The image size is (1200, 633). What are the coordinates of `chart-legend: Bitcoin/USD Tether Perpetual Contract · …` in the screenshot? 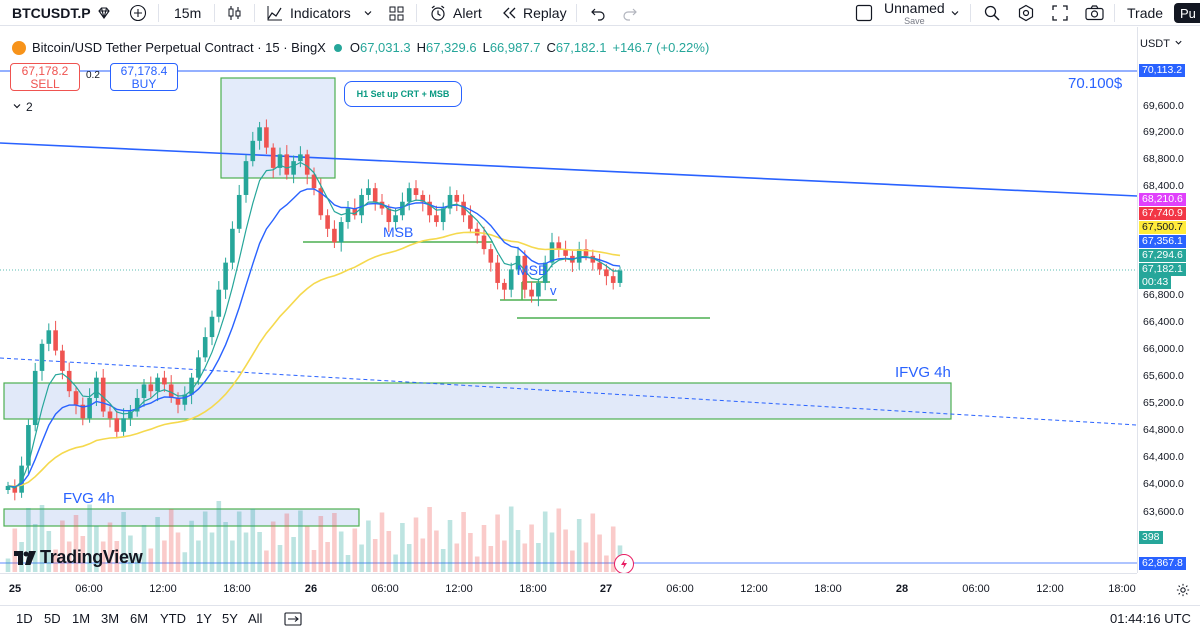 It's located at (360, 47).